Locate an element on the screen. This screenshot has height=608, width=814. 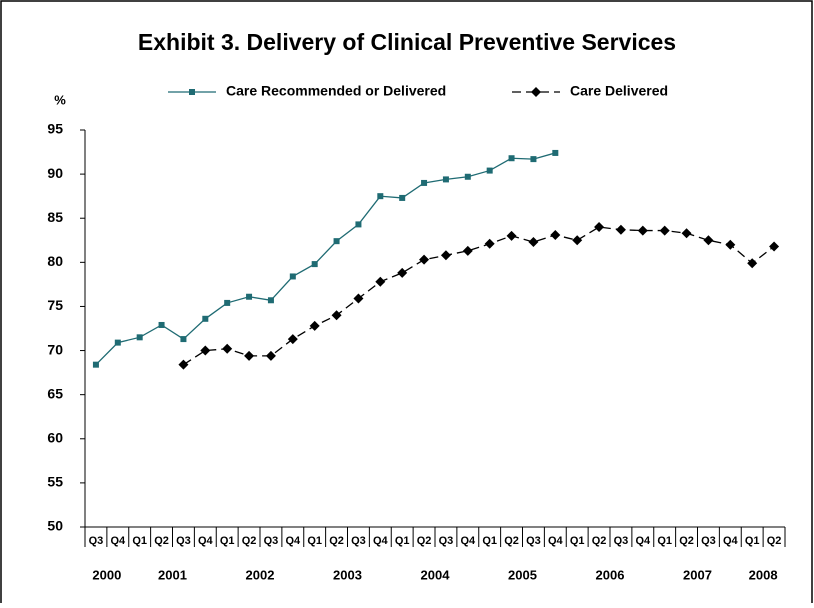
y-tick-label: 60 is located at coordinates (55, 437).